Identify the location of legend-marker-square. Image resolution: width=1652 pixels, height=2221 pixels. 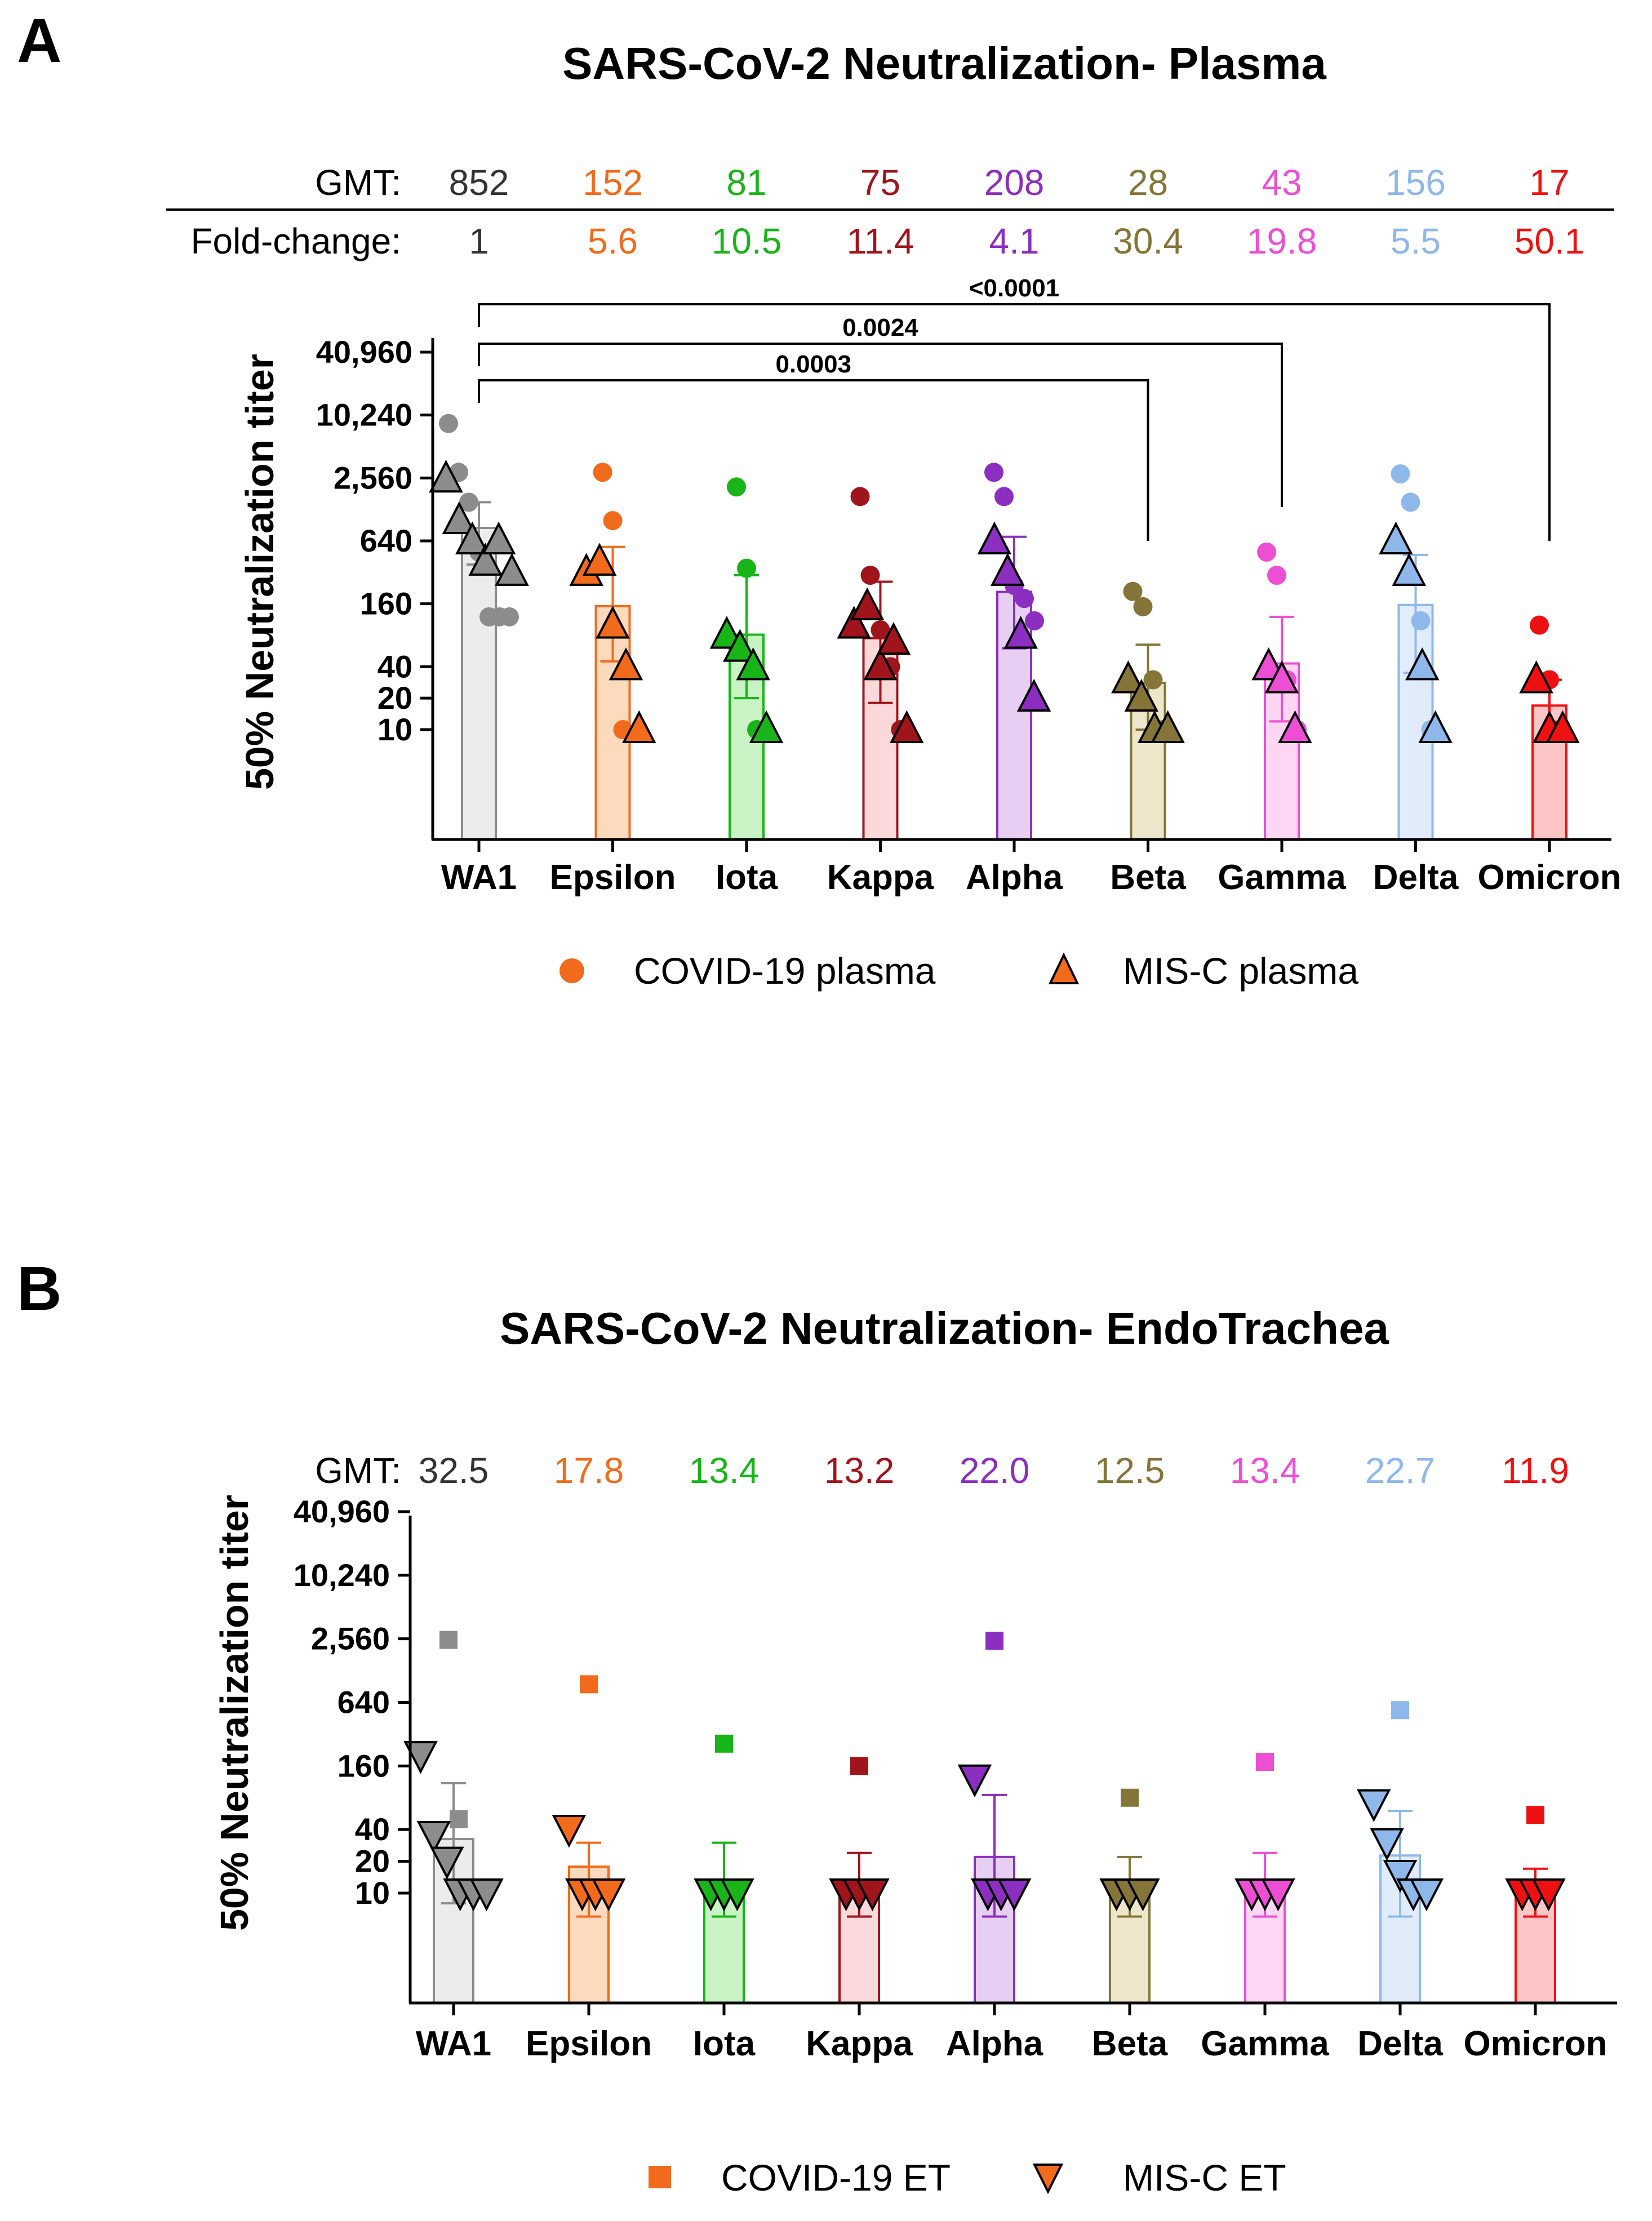
(660, 2177).